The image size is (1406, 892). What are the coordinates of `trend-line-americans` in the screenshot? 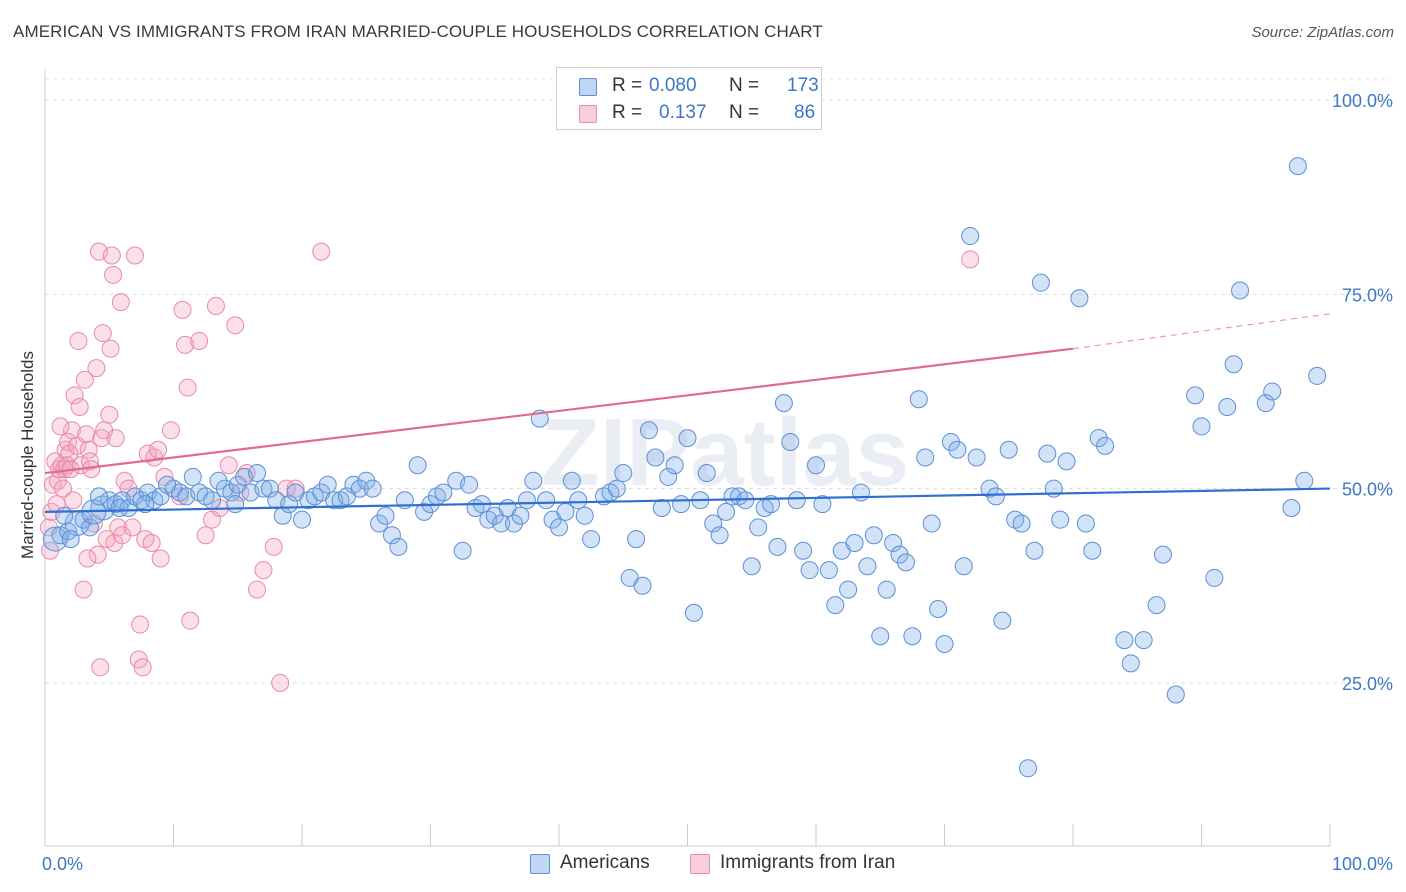 It's located at (687, 500).